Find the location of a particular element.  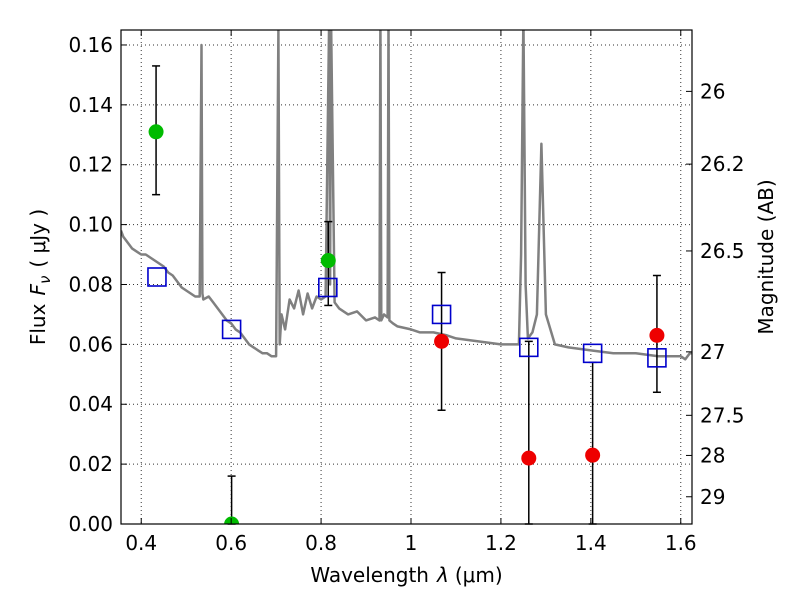

y2-tick-label: 27 is located at coordinates (712, 352).